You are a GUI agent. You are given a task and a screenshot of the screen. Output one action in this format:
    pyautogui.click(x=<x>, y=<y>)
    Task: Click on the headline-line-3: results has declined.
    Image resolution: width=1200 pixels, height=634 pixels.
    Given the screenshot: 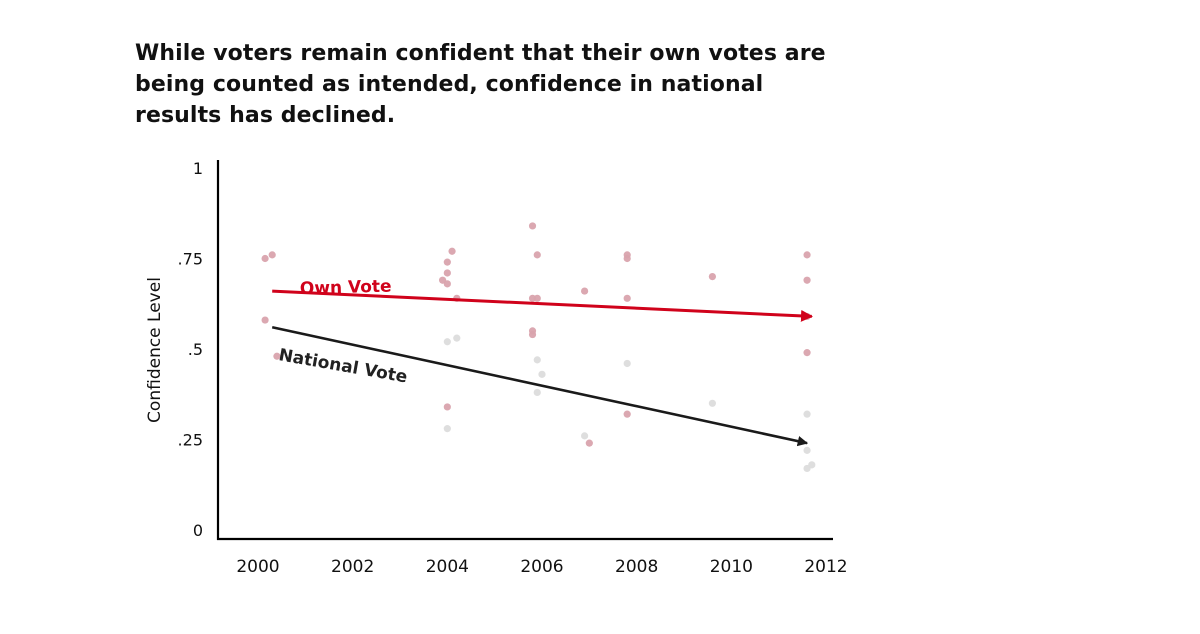 What is the action you would take?
    pyautogui.click(x=265, y=115)
    